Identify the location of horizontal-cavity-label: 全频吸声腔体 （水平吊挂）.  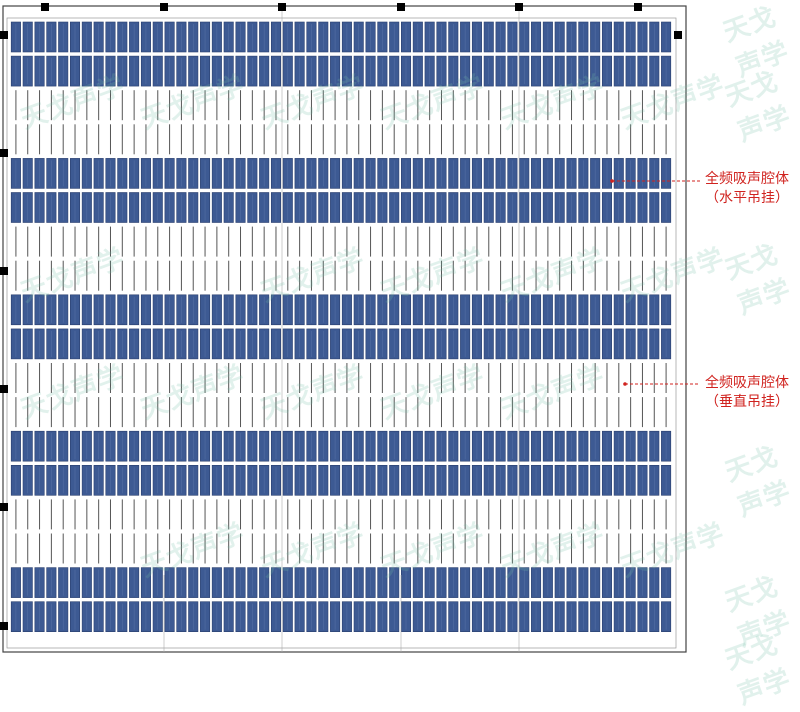
(747, 189).